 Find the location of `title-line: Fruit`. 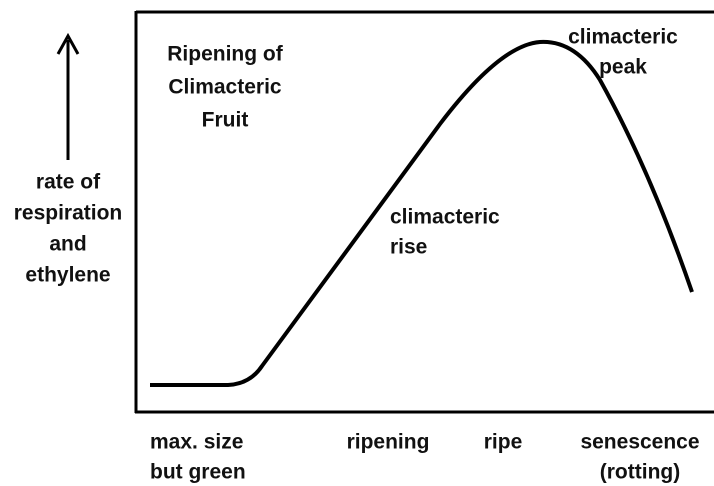

title-line: Fruit is located at coordinates (225, 120).